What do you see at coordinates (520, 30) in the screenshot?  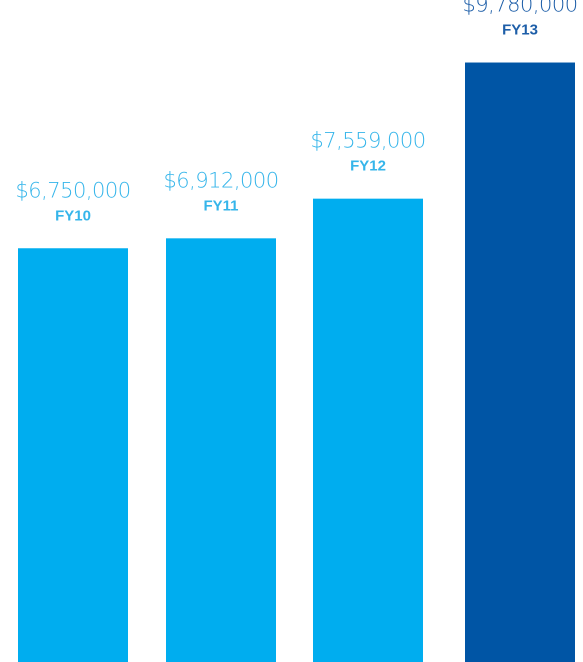 I see `category-label-fy13: FY13` at bounding box center [520, 30].